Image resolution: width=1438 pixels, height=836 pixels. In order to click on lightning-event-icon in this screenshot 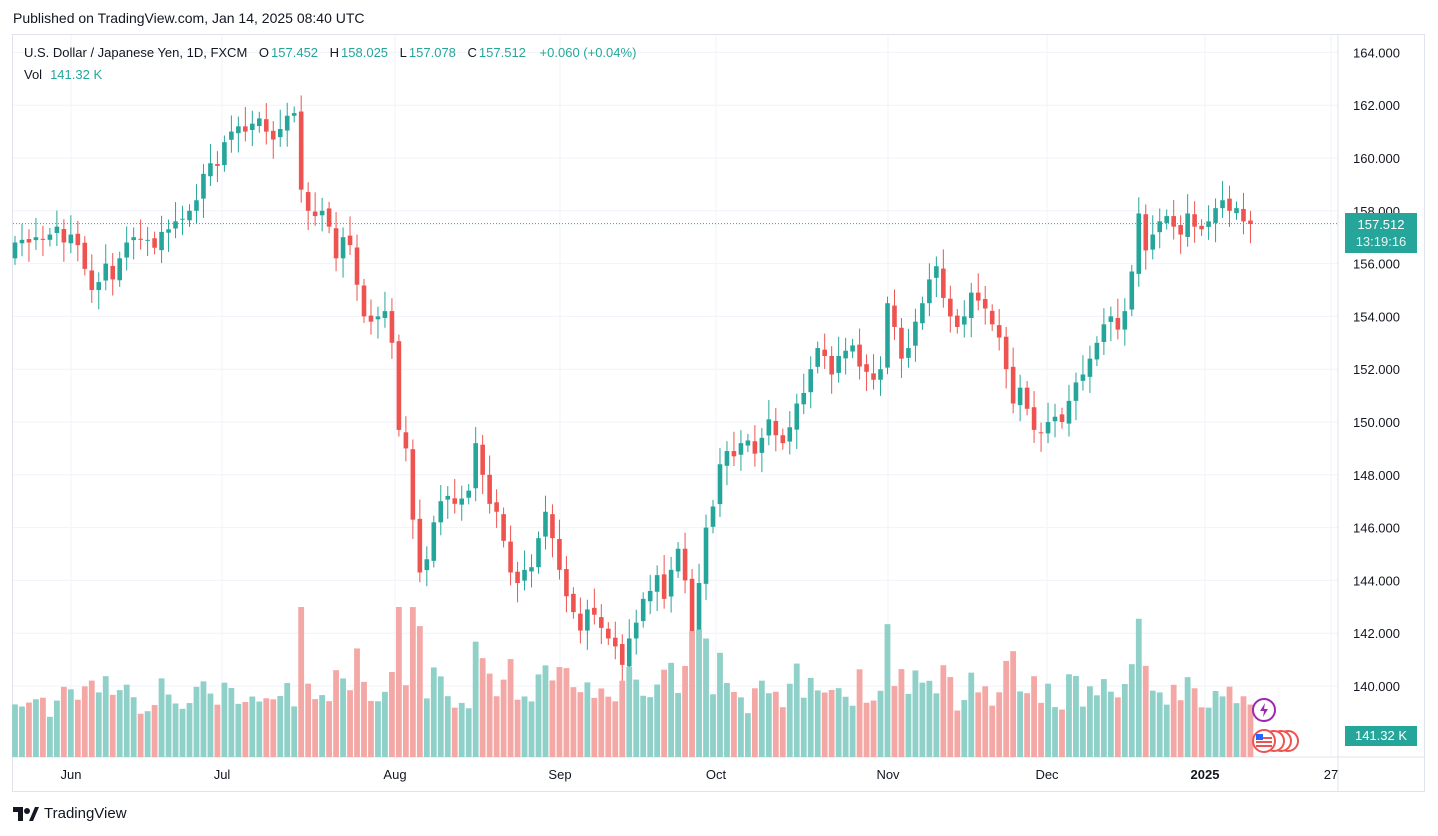, I will do `click(1265, 711)`.